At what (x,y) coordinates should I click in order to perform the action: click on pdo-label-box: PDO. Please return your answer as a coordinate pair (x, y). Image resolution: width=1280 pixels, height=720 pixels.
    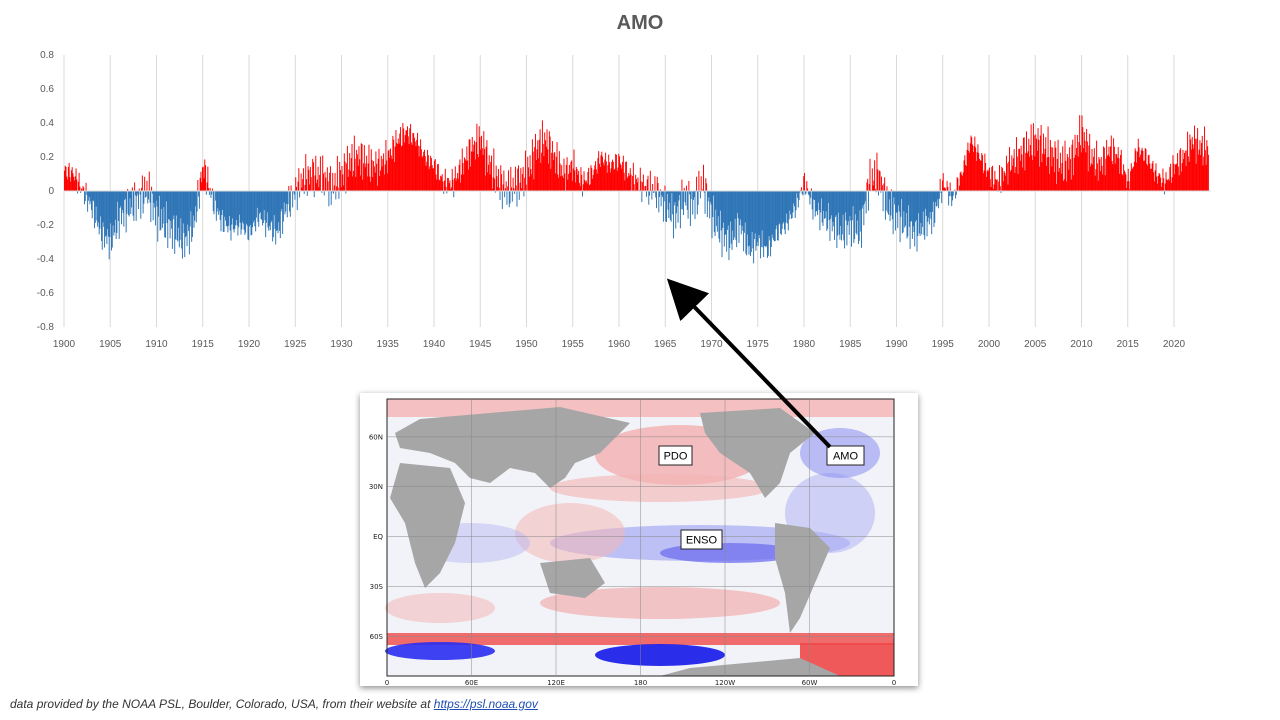
    Looking at the image, I should click on (675, 455).